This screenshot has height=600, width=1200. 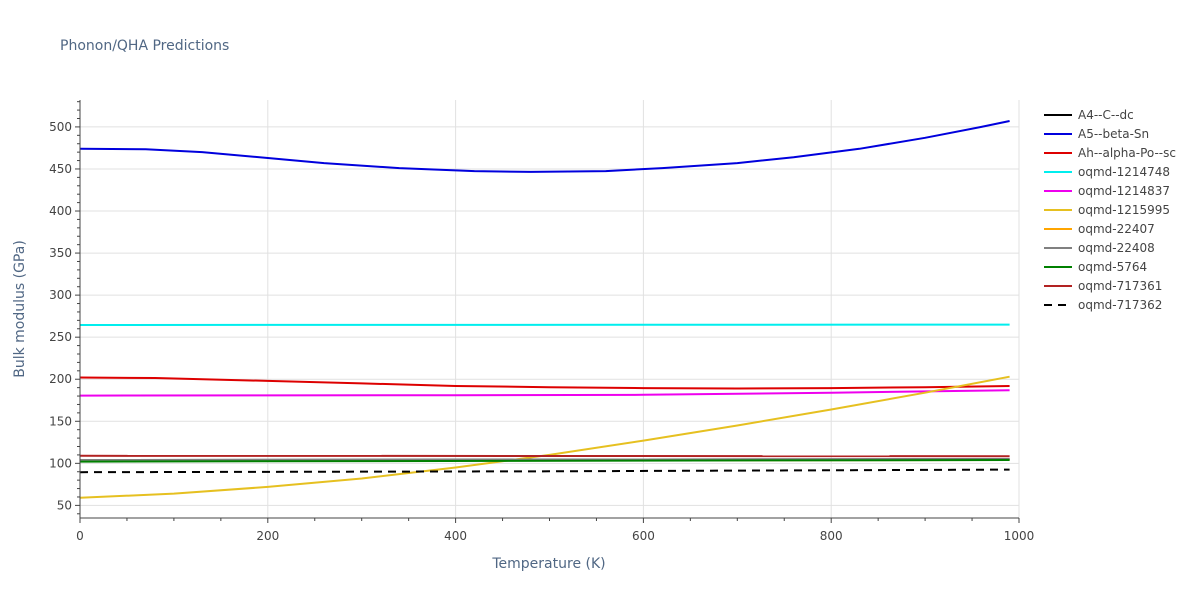 What do you see at coordinates (80, 536) in the screenshot?
I see `x-tick-label: 0` at bounding box center [80, 536].